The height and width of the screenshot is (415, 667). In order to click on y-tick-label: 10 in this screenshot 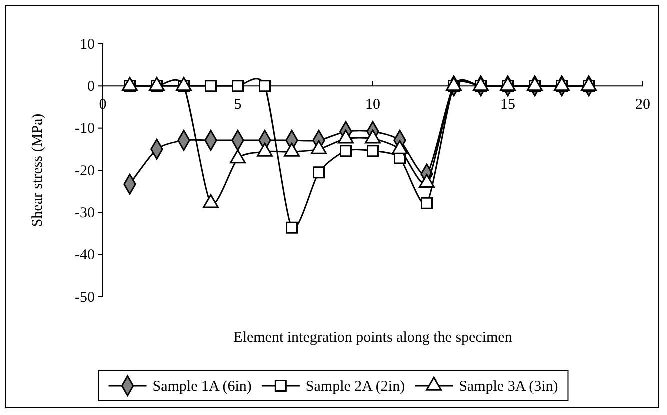, I will do `click(87, 44)`.